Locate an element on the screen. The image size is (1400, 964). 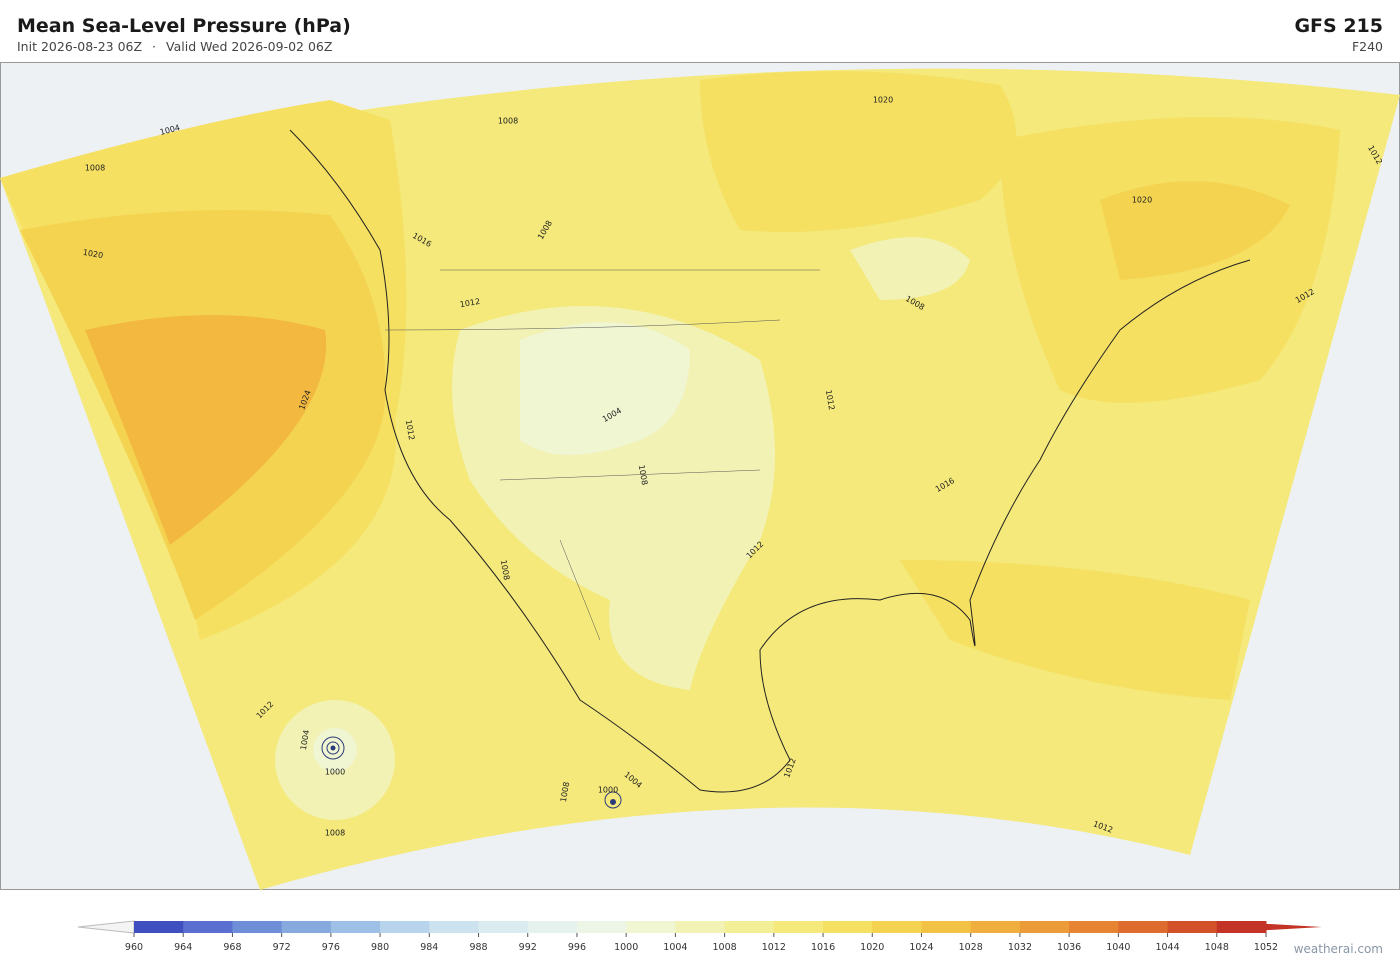
colorbar-label: 984 is located at coordinates (429, 947).